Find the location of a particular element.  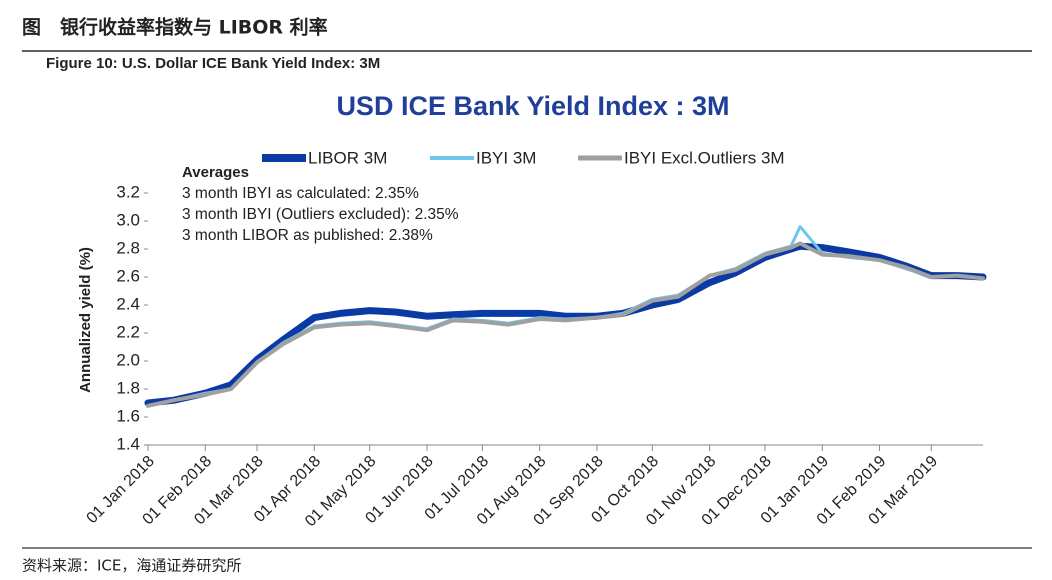

y-tick-label: 2.6 is located at coordinates (128, 275).